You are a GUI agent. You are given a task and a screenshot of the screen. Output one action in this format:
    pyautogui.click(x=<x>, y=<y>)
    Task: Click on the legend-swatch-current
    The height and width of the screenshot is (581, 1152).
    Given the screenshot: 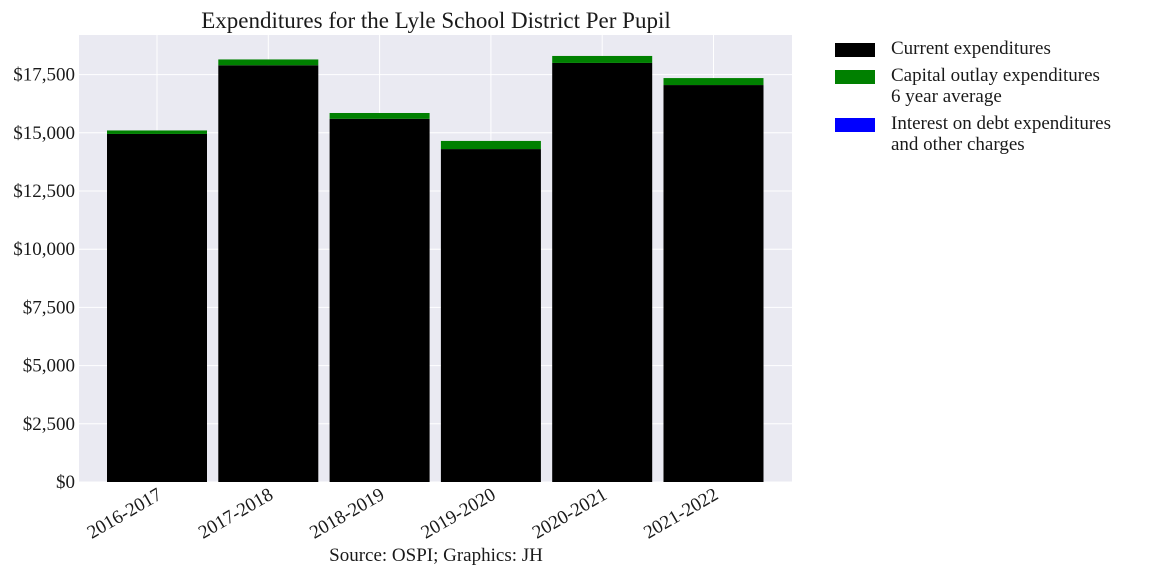 What is the action you would take?
    pyautogui.click(x=855, y=50)
    